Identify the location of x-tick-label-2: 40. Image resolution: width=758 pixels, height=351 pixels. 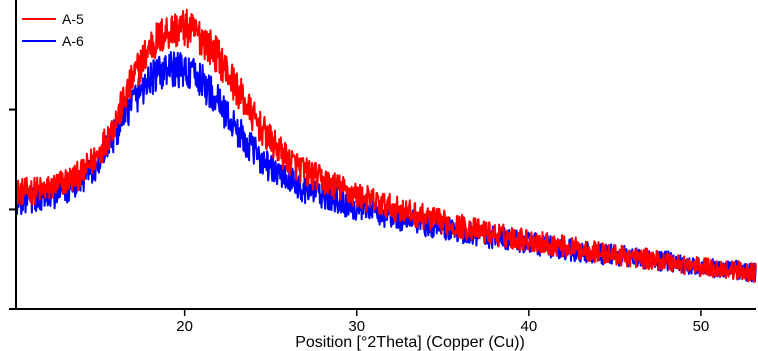
(528, 326).